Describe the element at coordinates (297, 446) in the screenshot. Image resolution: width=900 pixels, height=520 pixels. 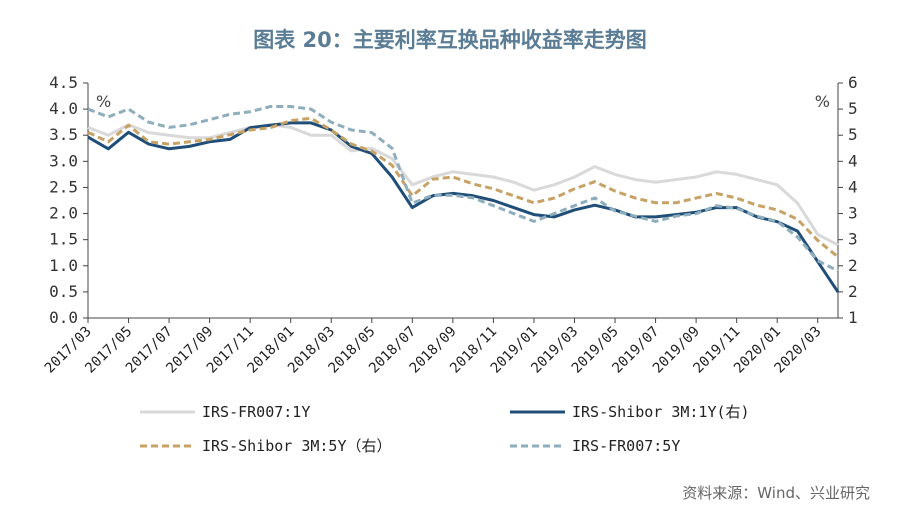
I see `legend-label-3: IRS-Shibor 3M:5Y（右）` at that location.